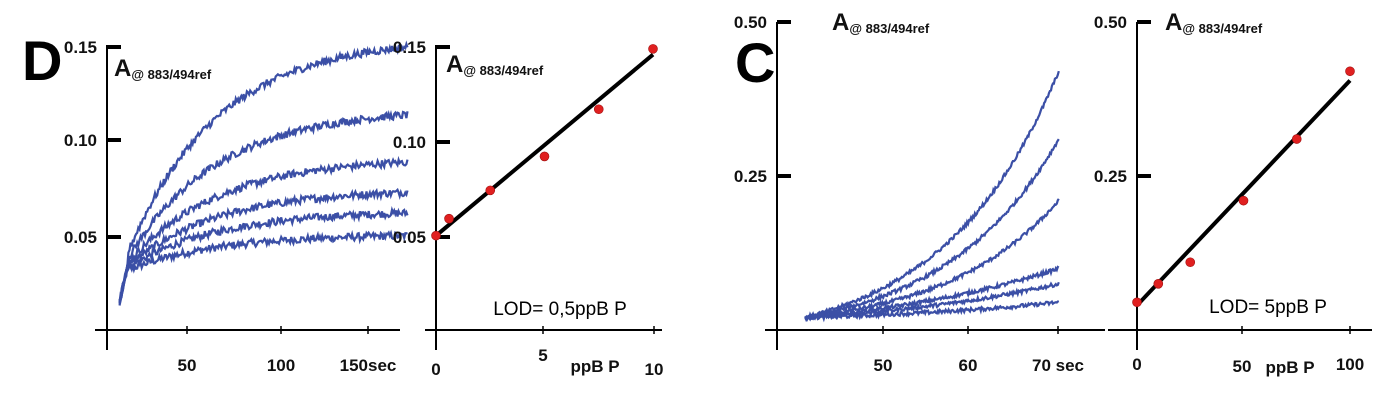 The image size is (1396, 407). I want to click on x-tick-label: 70 sec, so click(1058, 365).